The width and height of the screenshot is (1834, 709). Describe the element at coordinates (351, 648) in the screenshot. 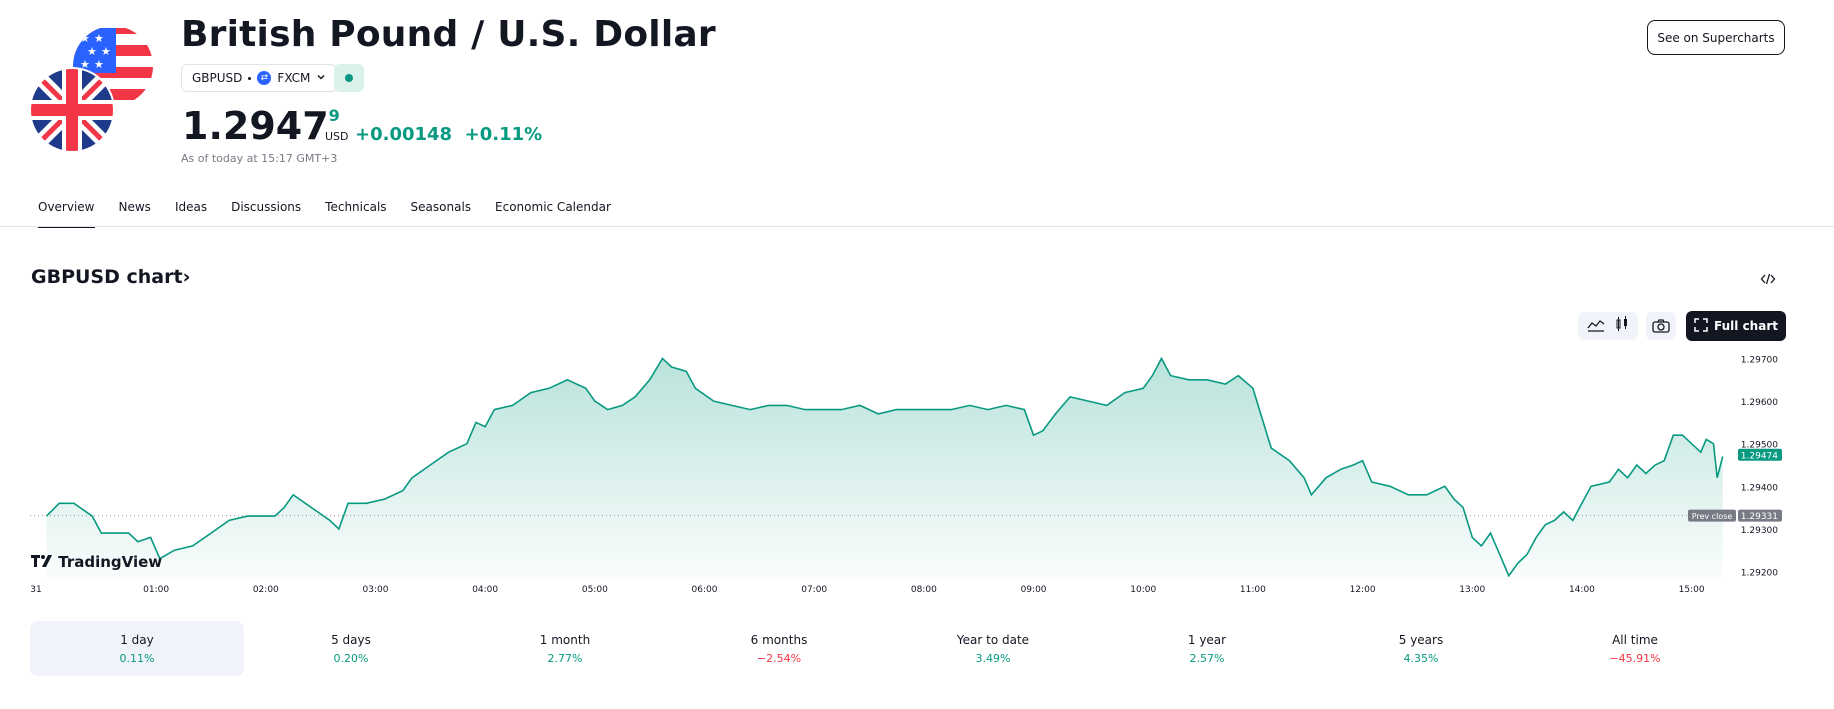

I see `period-5-days: 5 days 0.20%` at that location.